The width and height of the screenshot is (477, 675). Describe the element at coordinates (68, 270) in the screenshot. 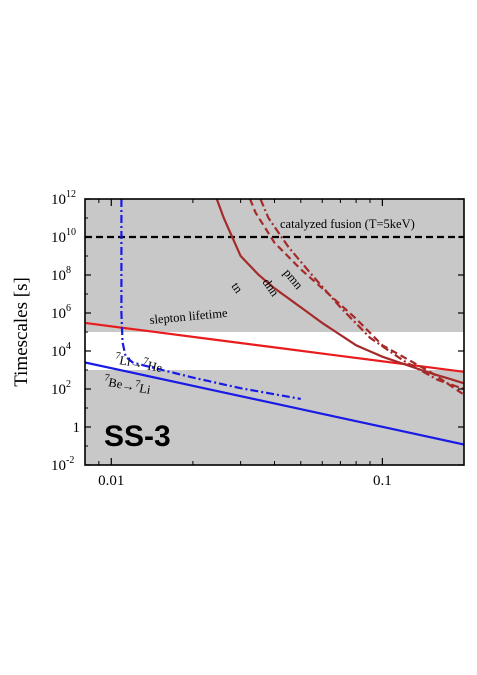

I see `y-tick-exponent: 8` at that location.